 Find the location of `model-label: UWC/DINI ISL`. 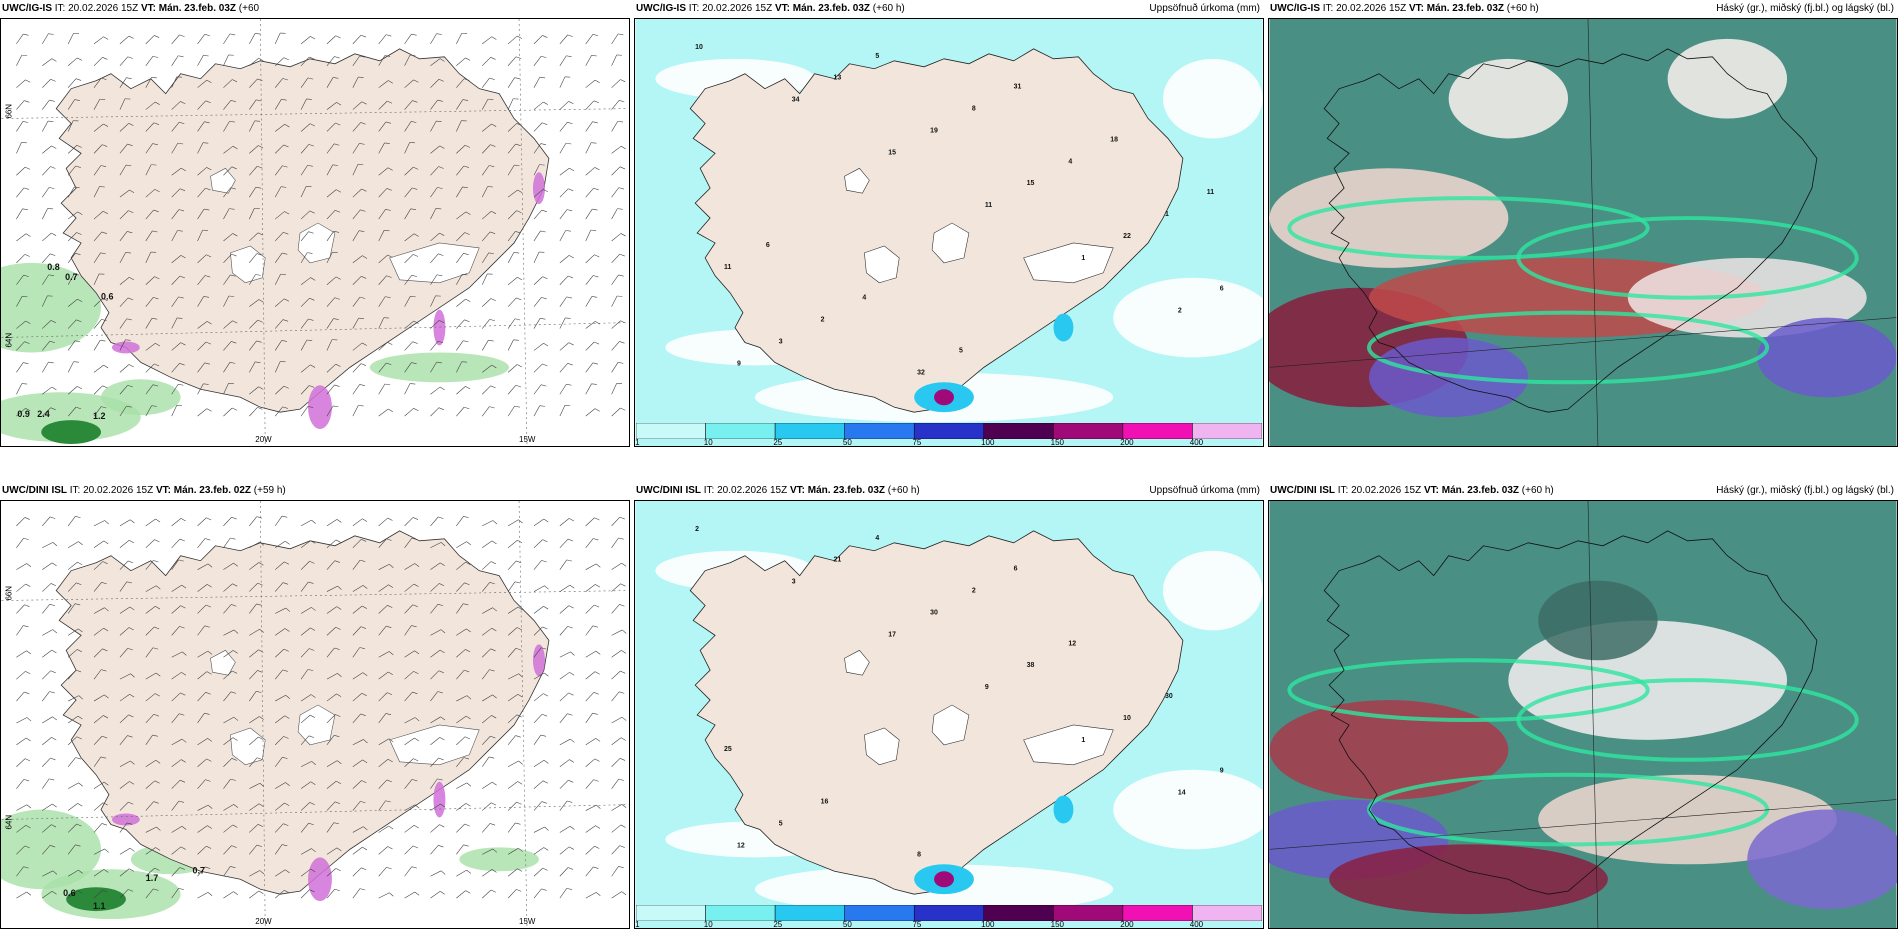

model-label: UWC/DINI ISL is located at coordinates (34, 490).